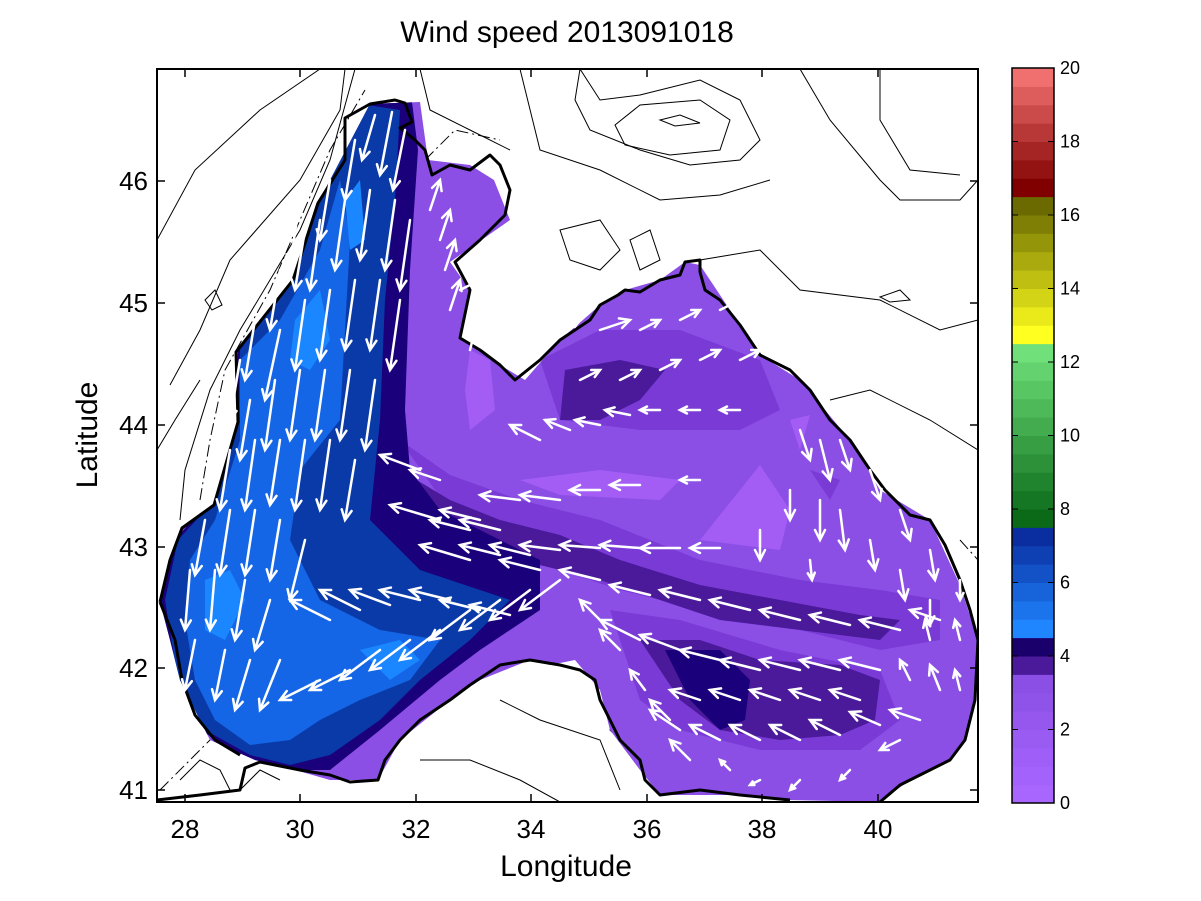 This screenshot has width=1201, height=901. I want to click on colorbar-tick-label: 12, so click(1070, 362).